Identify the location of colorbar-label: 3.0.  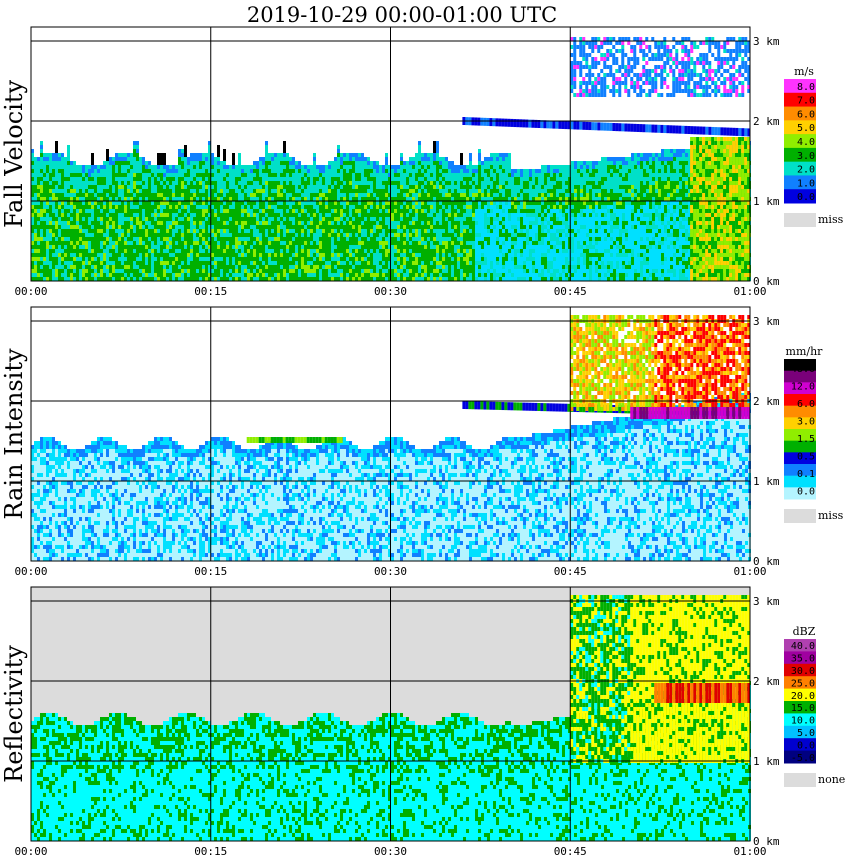
(806, 421).